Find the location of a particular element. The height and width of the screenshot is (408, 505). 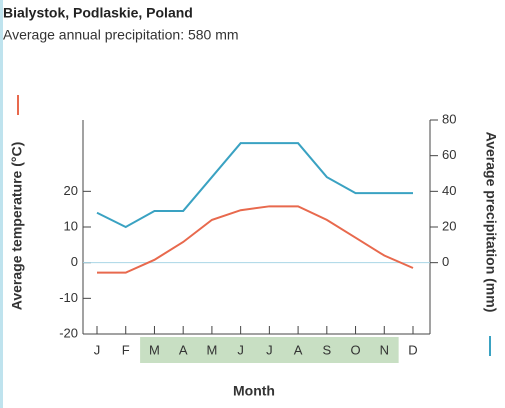

x-tick-label: O is located at coordinates (355, 349).